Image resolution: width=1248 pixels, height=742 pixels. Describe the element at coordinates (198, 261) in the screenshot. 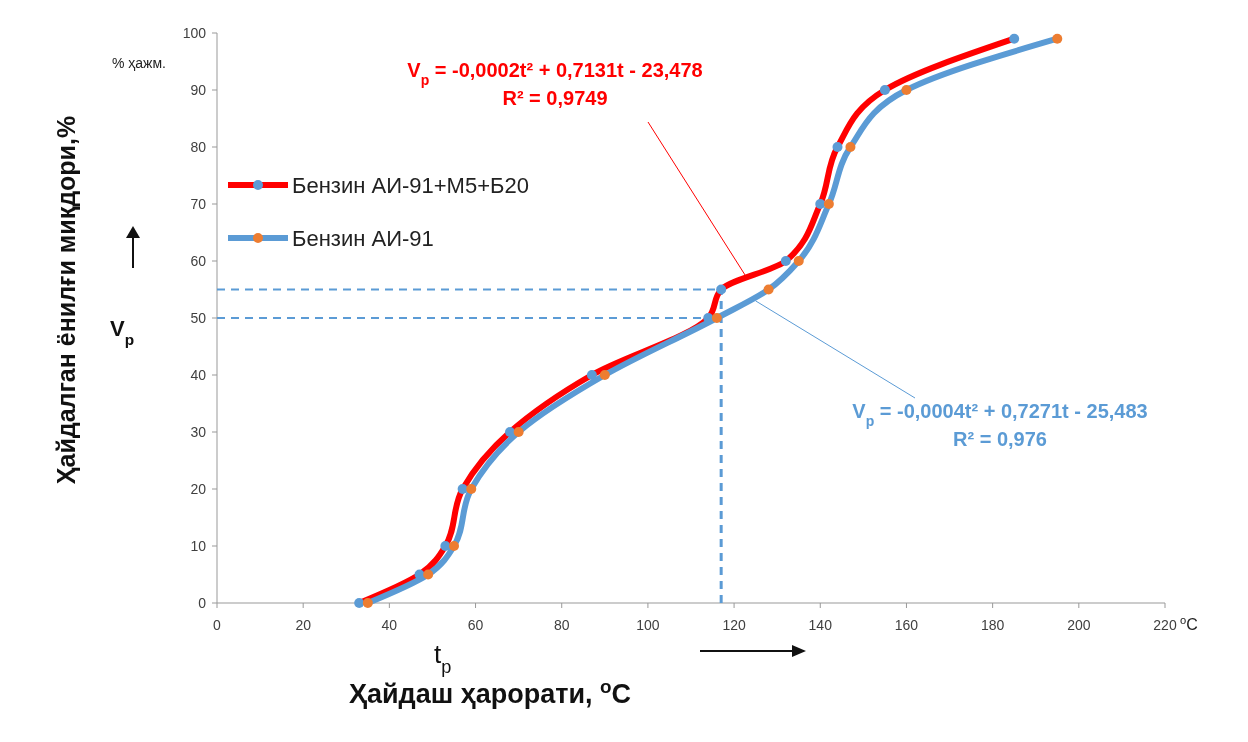

I see `y-tick-label: 60` at that location.